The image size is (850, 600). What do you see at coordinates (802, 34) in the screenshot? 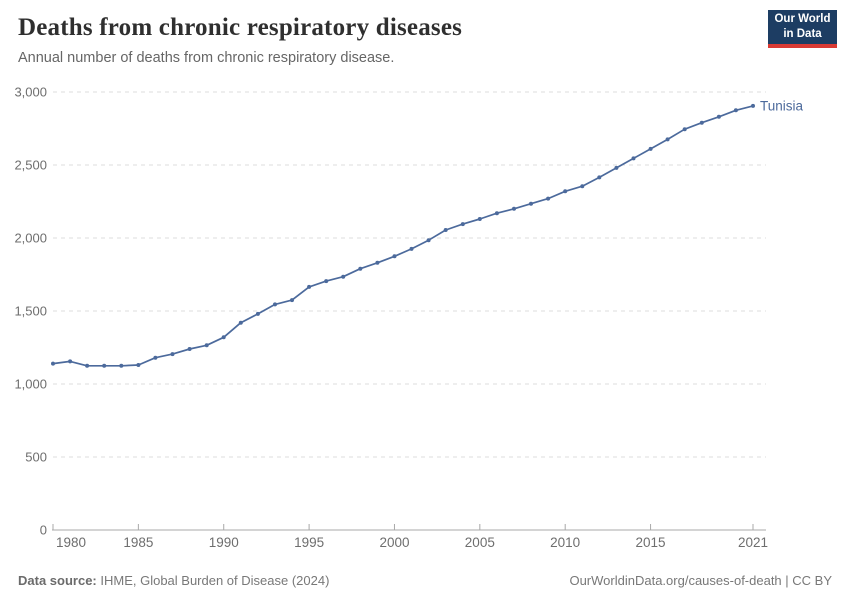
I see `owid-logo-line2: in Data` at bounding box center [802, 34].